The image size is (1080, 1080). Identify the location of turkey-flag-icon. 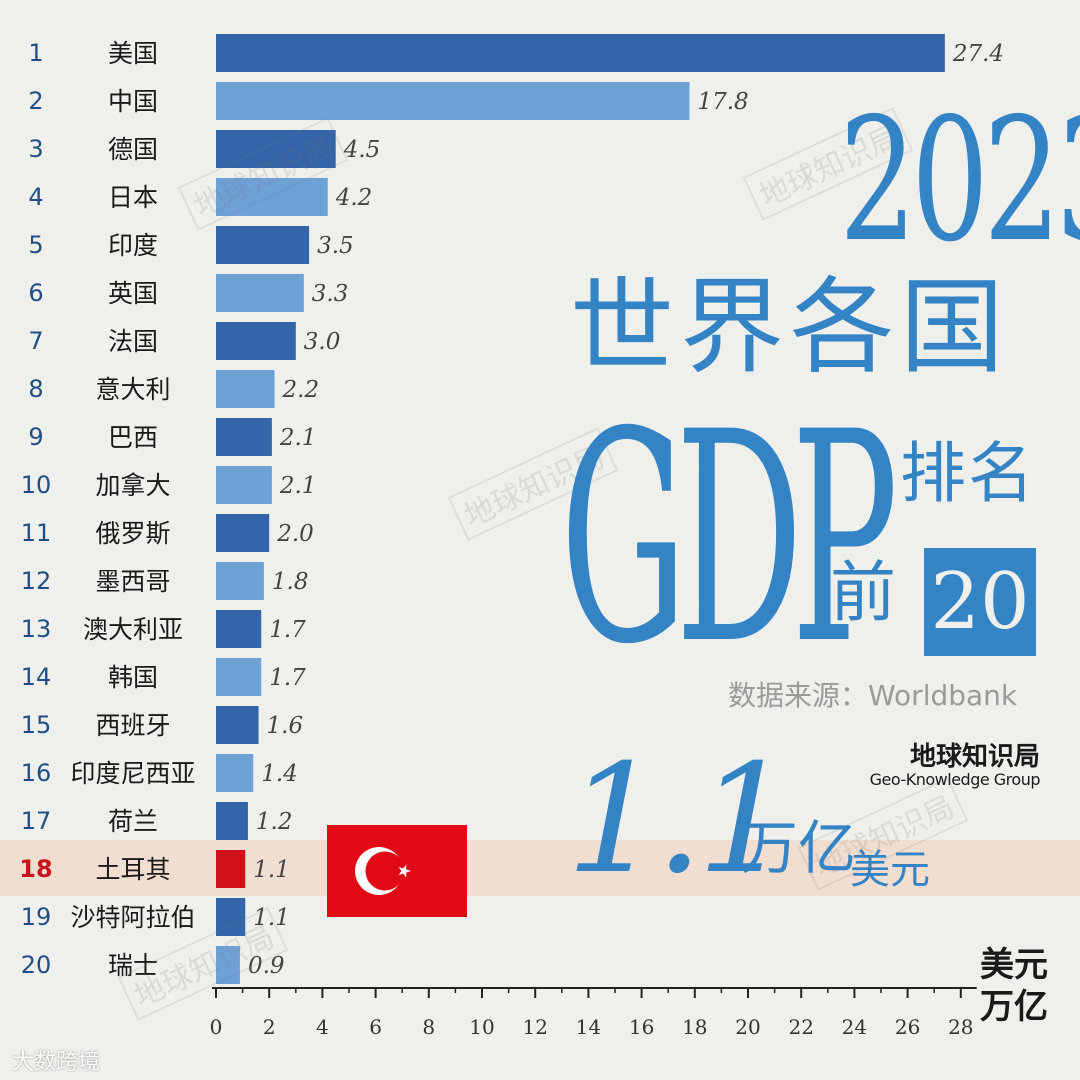
(397, 871).